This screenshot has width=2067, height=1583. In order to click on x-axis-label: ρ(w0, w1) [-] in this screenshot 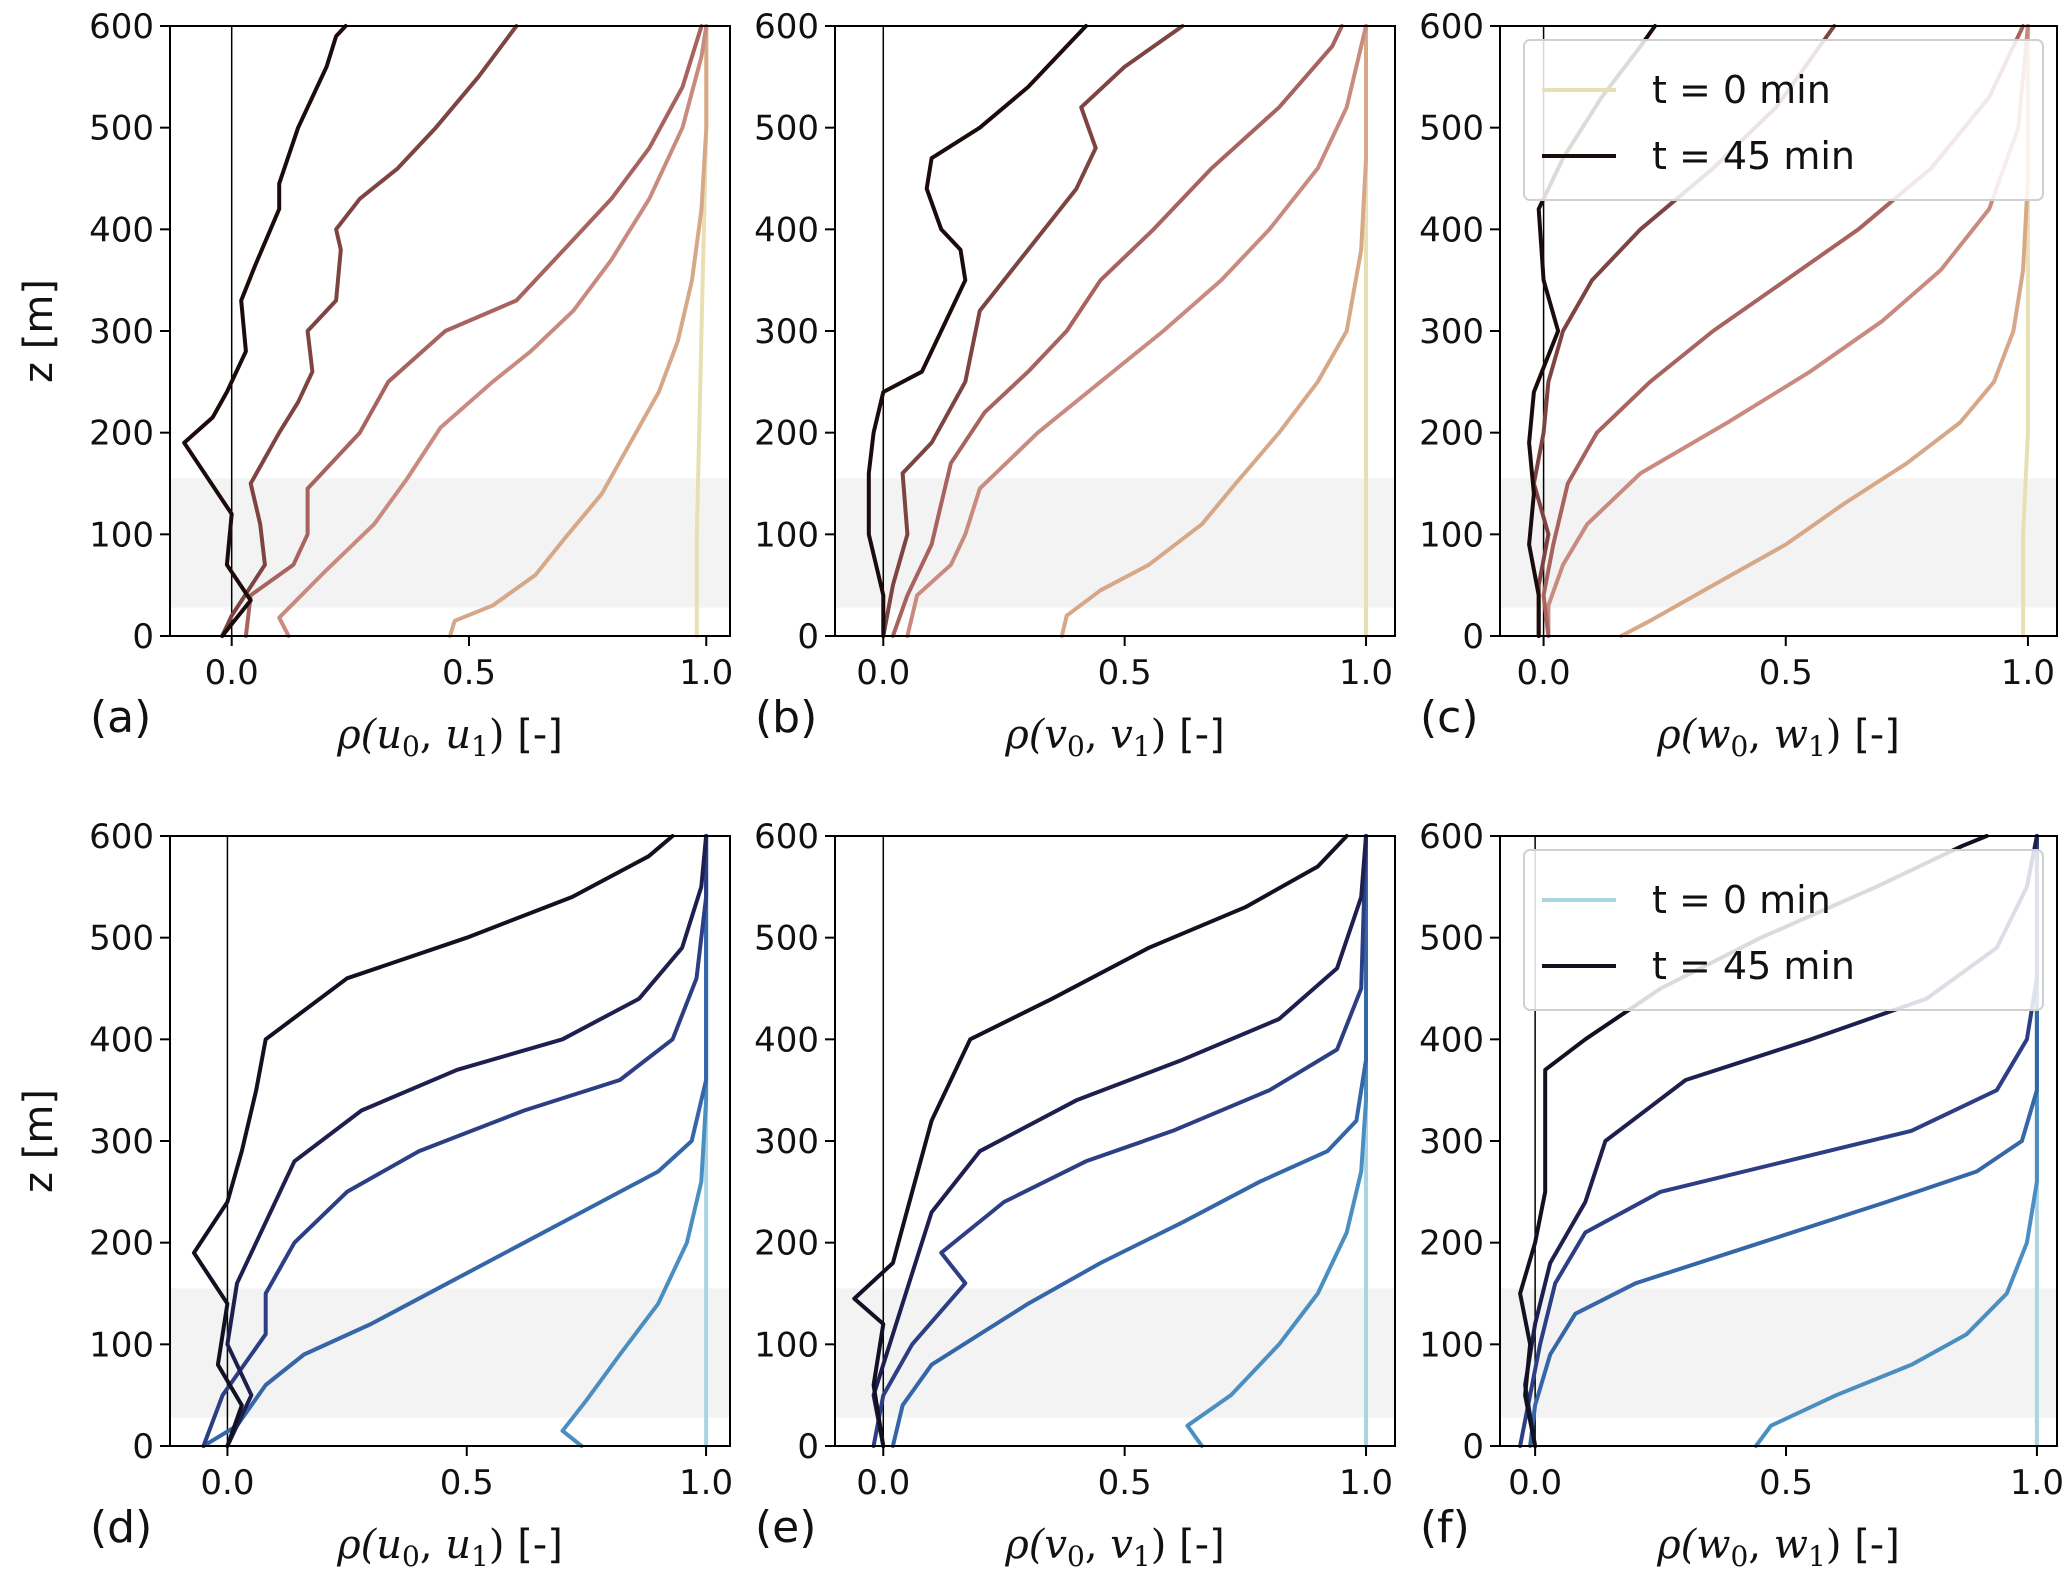, I will do `click(1778, 737)`.